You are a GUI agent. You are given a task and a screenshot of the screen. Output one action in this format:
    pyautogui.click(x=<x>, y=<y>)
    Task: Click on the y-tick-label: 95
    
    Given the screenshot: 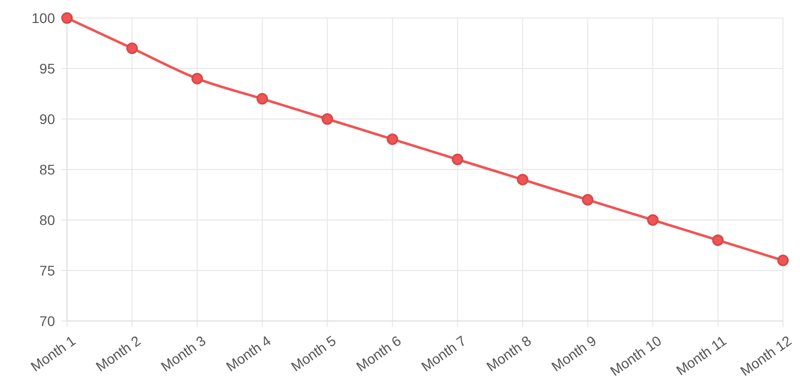 What is the action you would take?
    pyautogui.click(x=47, y=68)
    